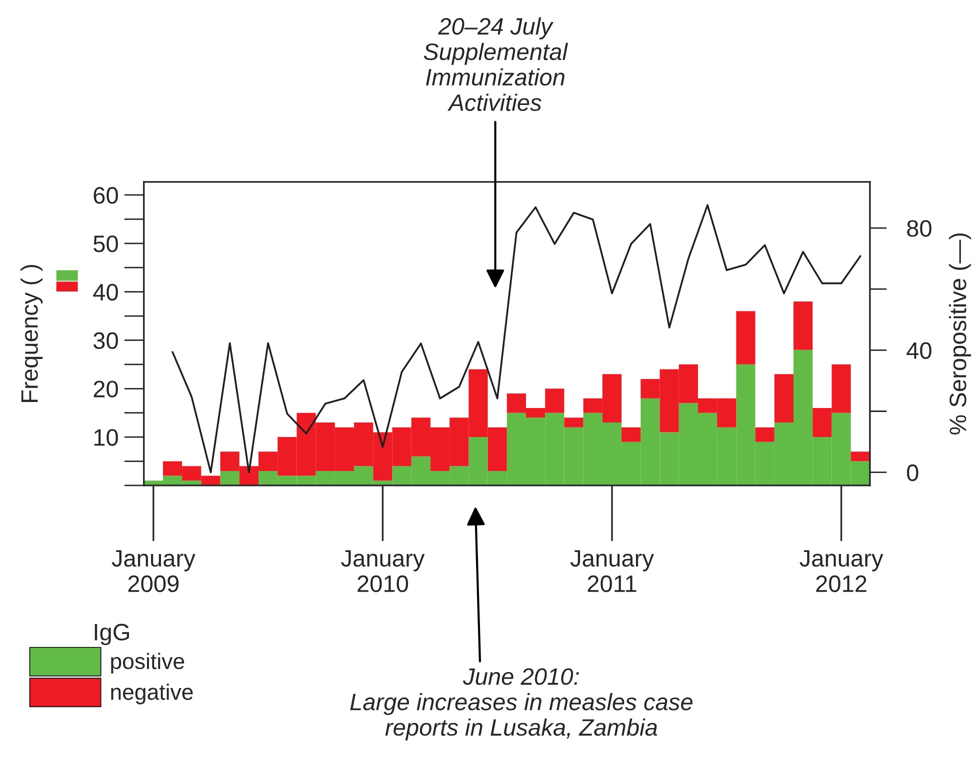  I want to click on x-tick-label: January 2009, so click(154, 571).